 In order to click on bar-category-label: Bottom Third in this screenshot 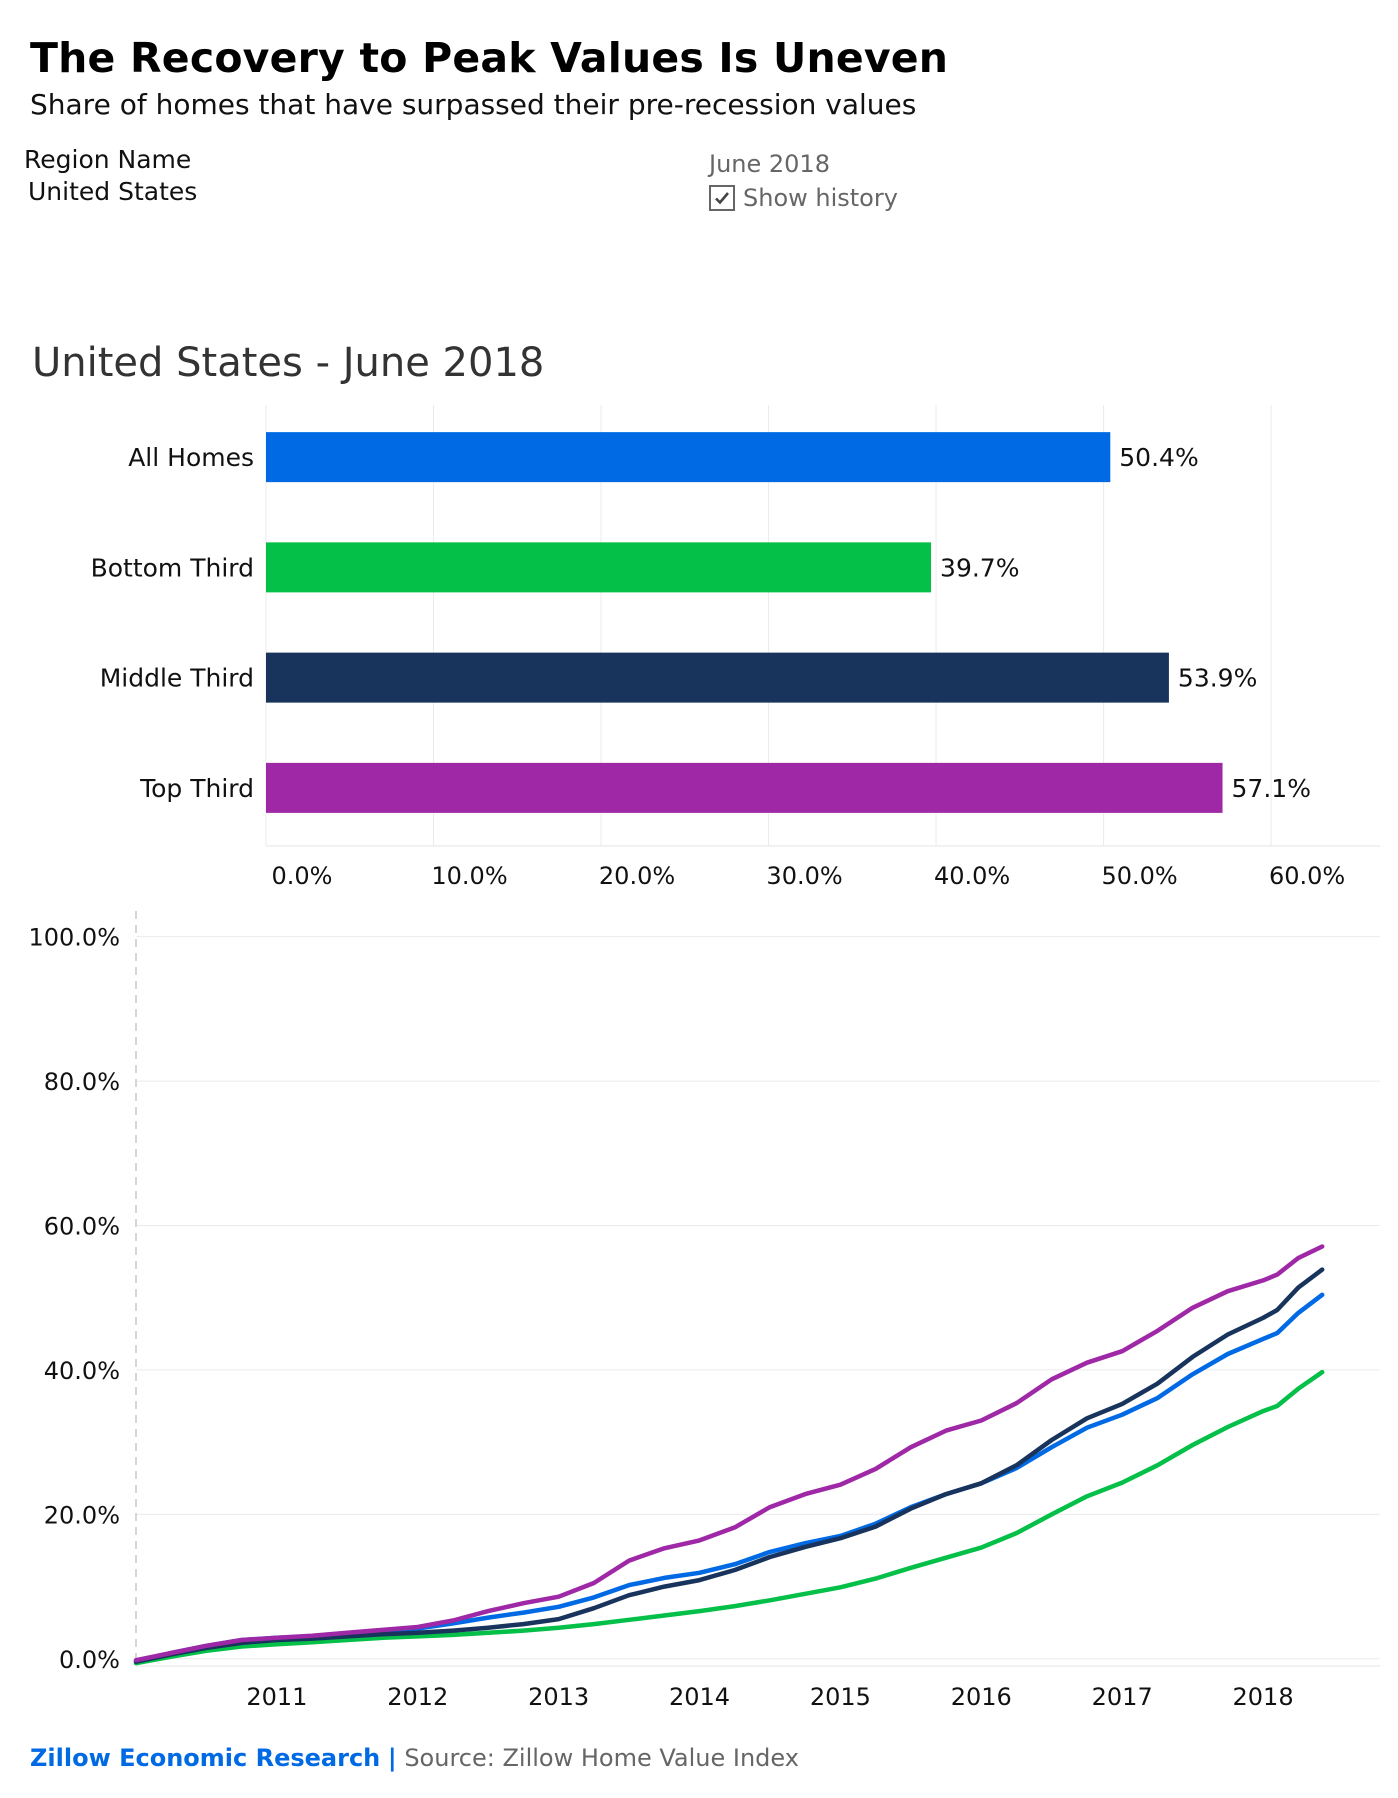, I will do `click(172, 567)`.